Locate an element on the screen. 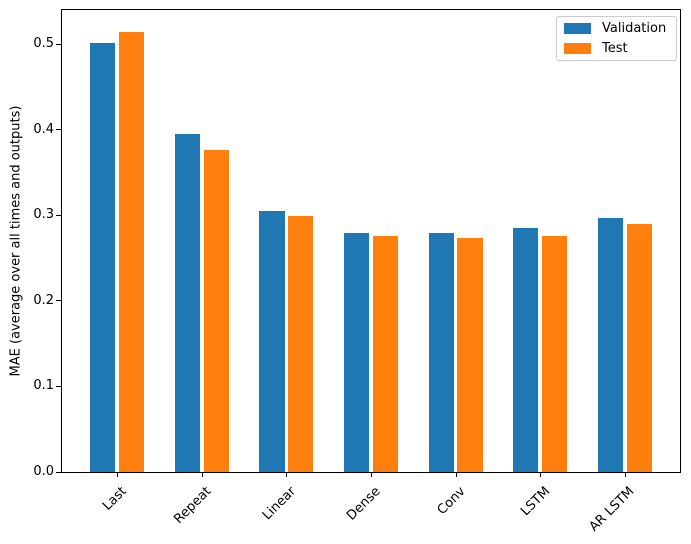 This screenshot has width=691, height=544. x-tick-mark-dense is located at coordinates (371, 474).